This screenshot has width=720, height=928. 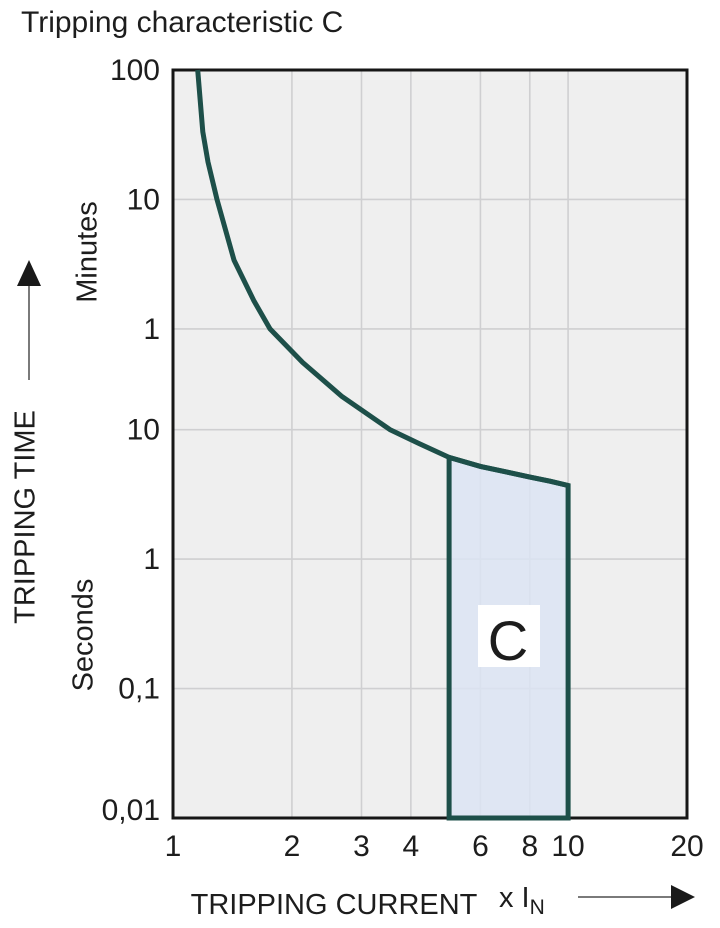 I want to click on y-axis-title: TRIPPING TIME, so click(x=25, y=517).